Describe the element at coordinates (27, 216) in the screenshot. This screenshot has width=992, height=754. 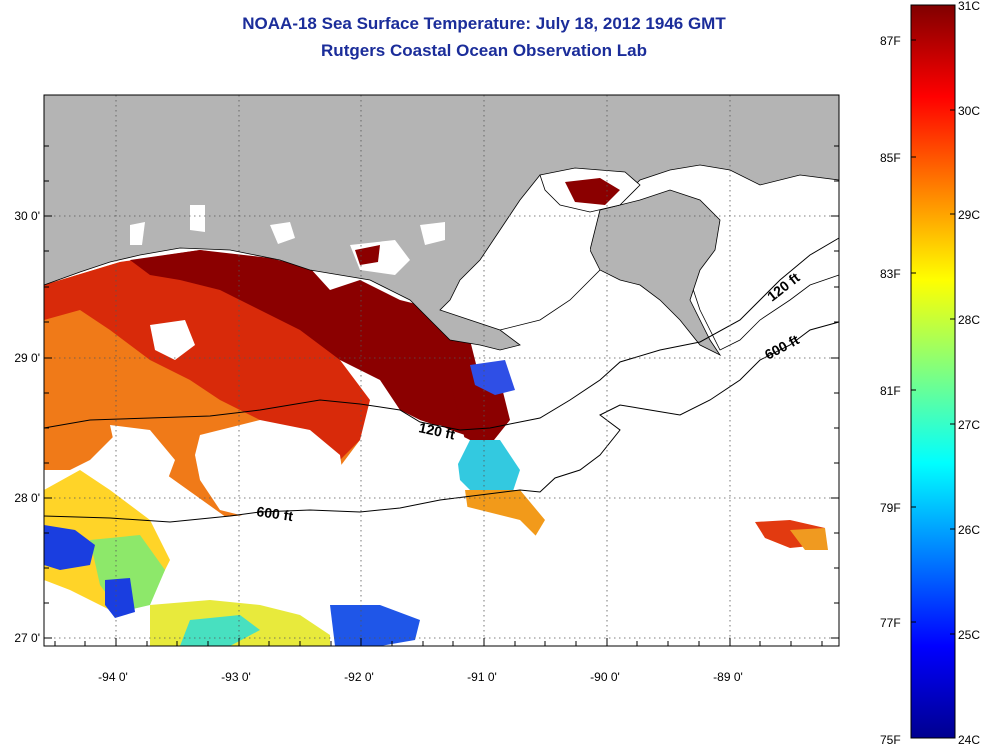
I see `lat-label-30: 30 0'` at that location.